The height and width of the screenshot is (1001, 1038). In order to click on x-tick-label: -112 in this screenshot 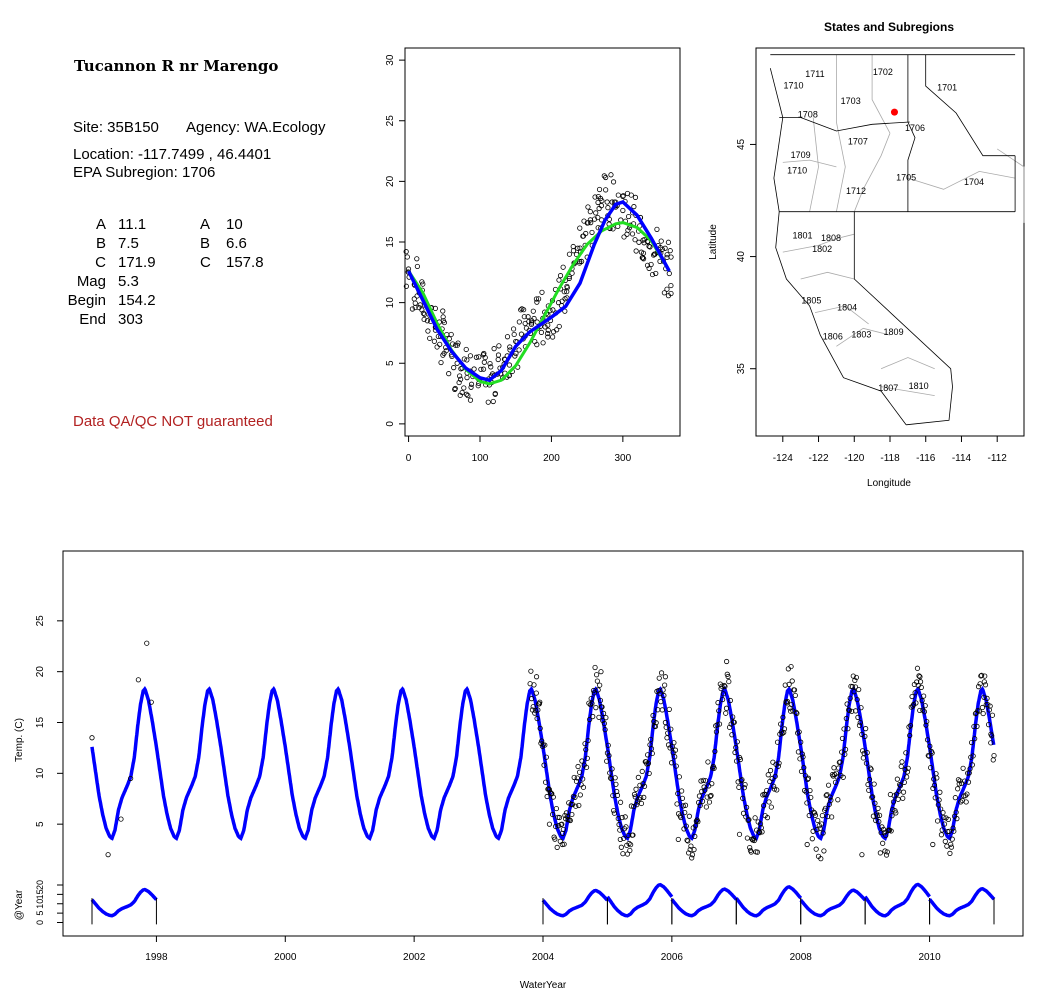, I will do `click(998, 458)`.